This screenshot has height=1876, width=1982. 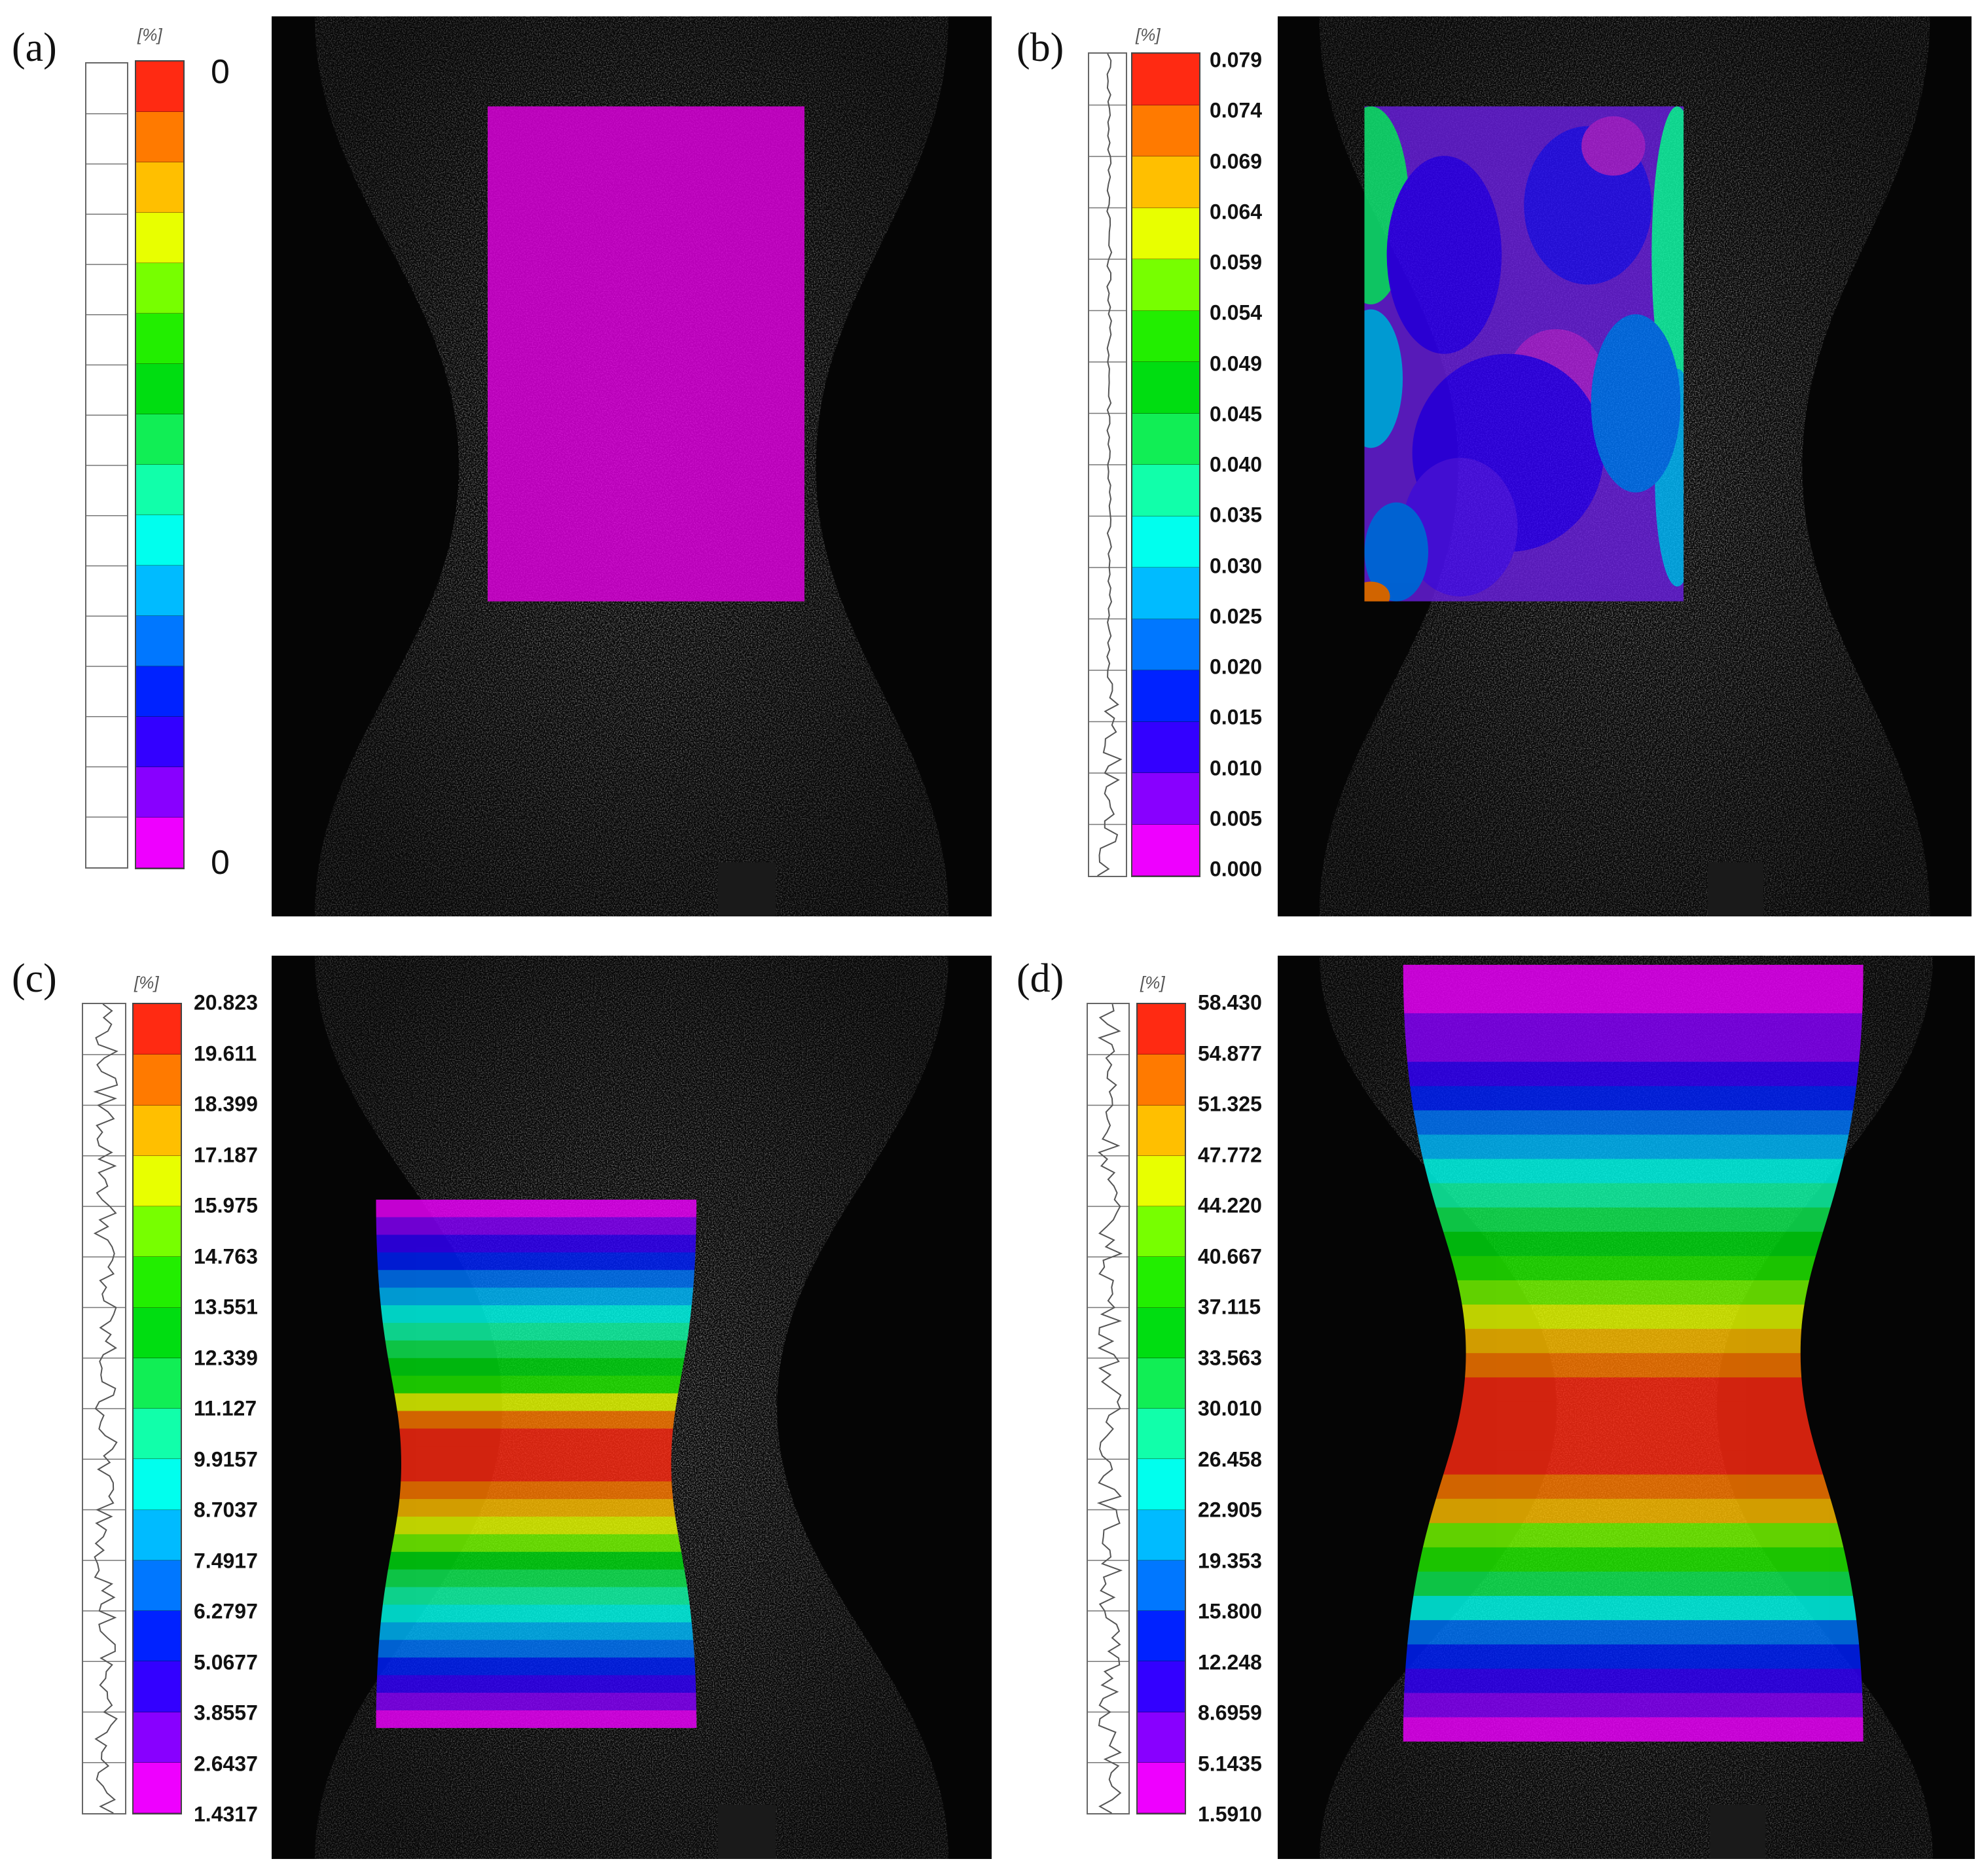 I want to click on scale-tick-label: 2.6437, so click(x=226, y=1763).